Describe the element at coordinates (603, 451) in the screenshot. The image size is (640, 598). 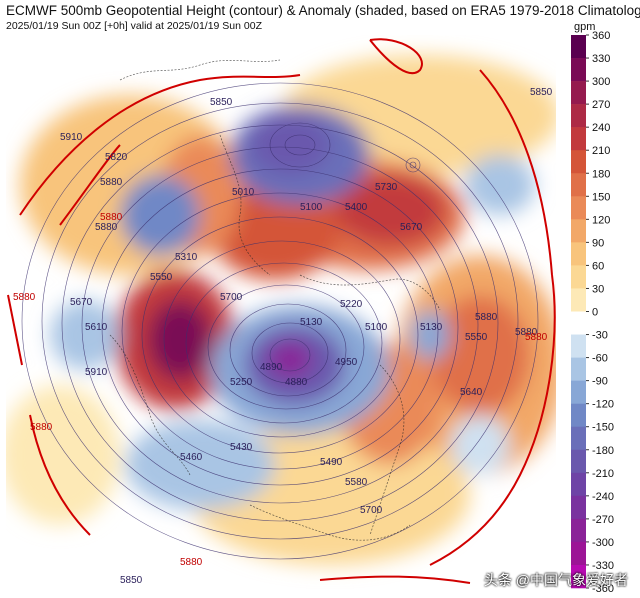
I see `colorbar-tick-label: -180` at that location.